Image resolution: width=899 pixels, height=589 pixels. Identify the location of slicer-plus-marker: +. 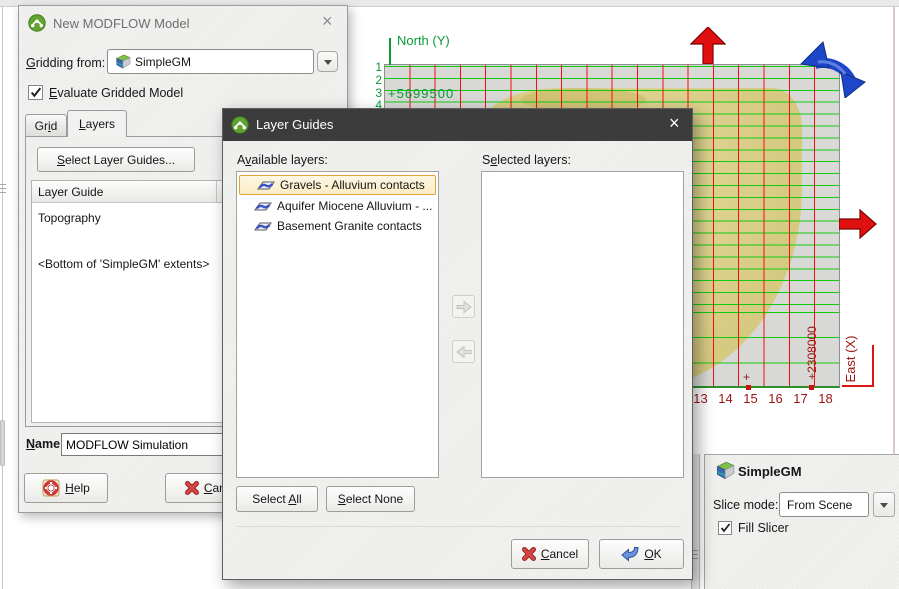
(747, 377).